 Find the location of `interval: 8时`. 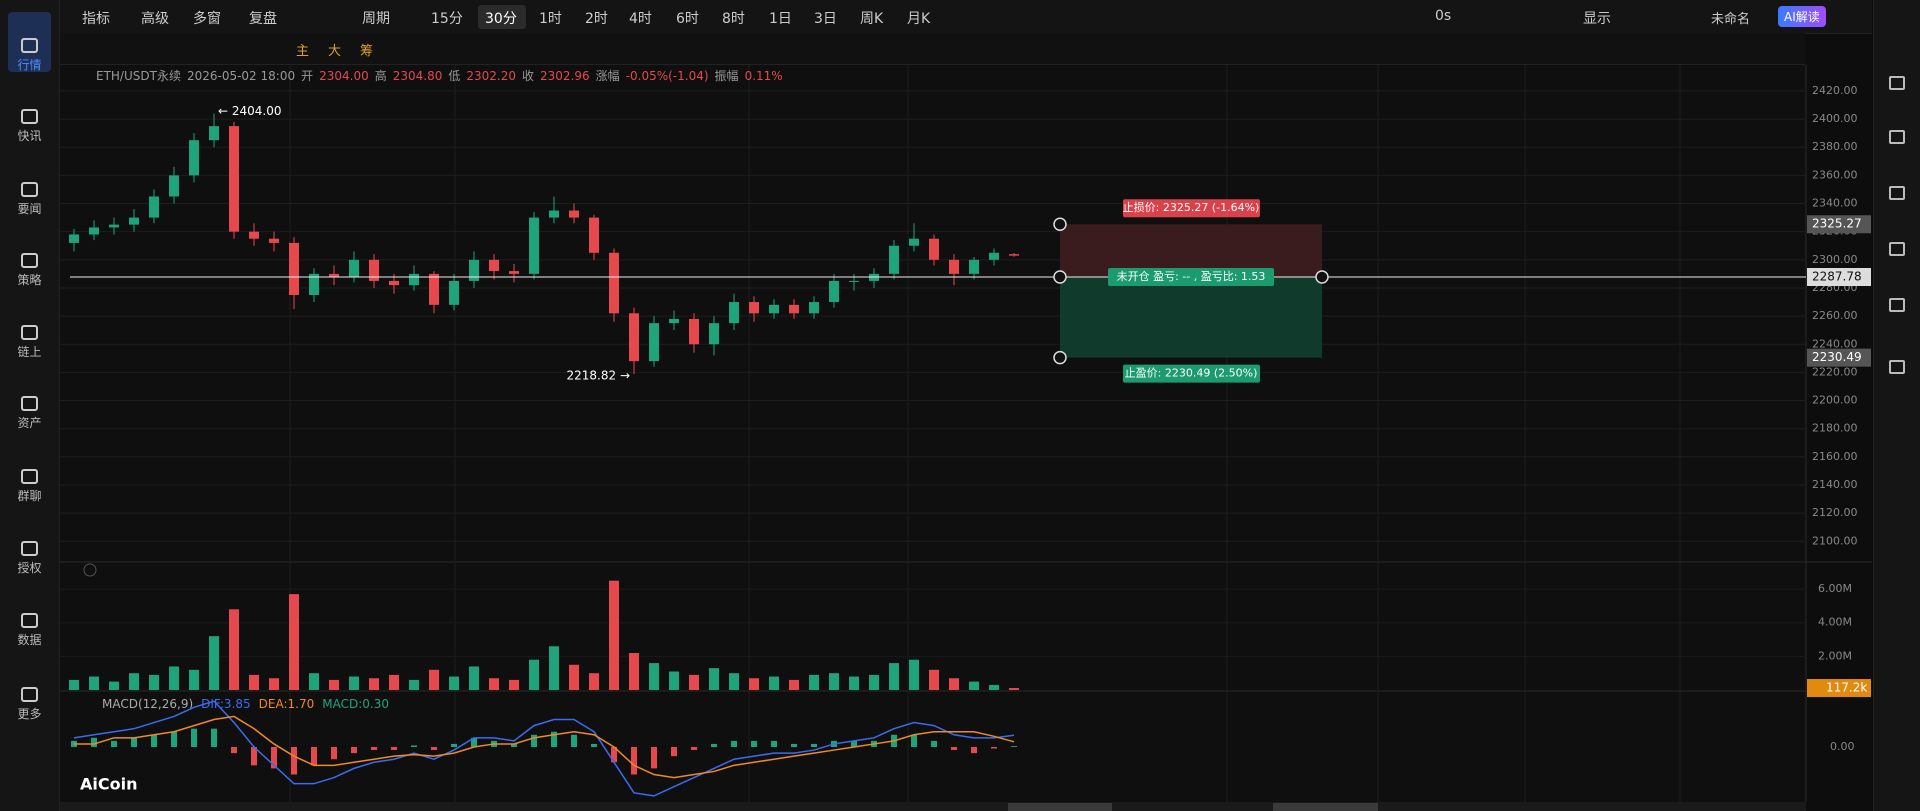

interval: 8时 is located at coordinates (733, 19).